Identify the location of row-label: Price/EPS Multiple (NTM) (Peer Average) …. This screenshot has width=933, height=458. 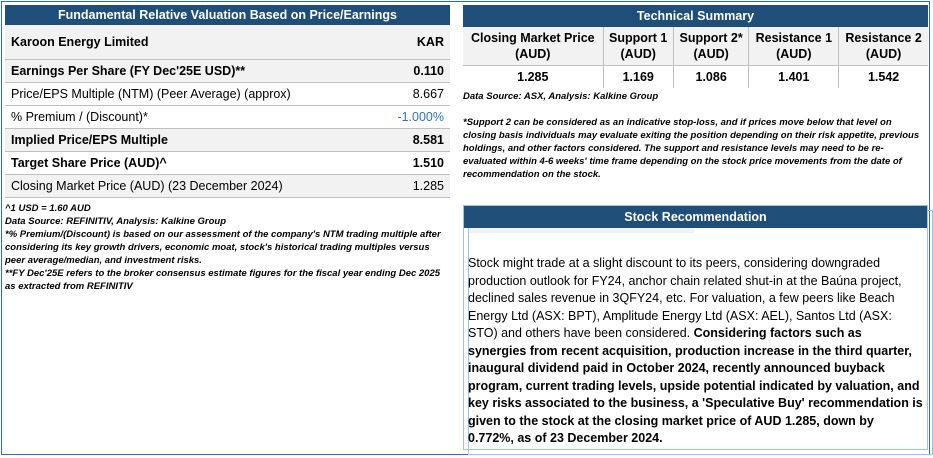
(166, 94).